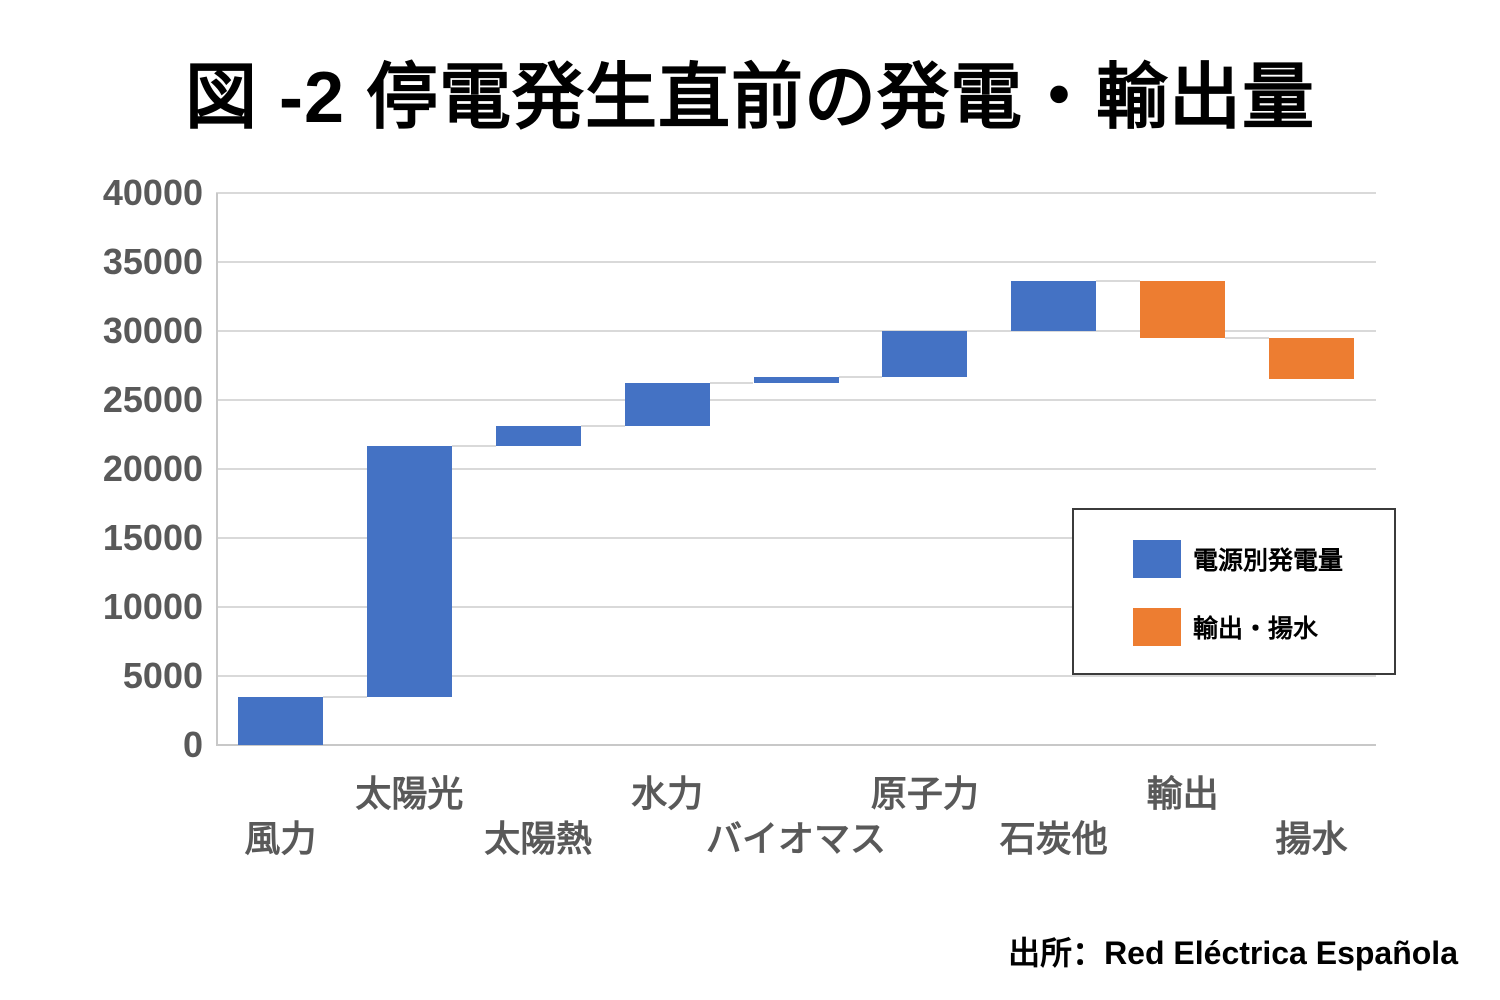 Image resolution: width=1500 pixels, height=1000 pixels. What do you see at coordinates (750, 98) in the screenshot?
I see `chart-title: 図 -2 停電発生直前の発電・輸出量` at bounding box center [750, 98].